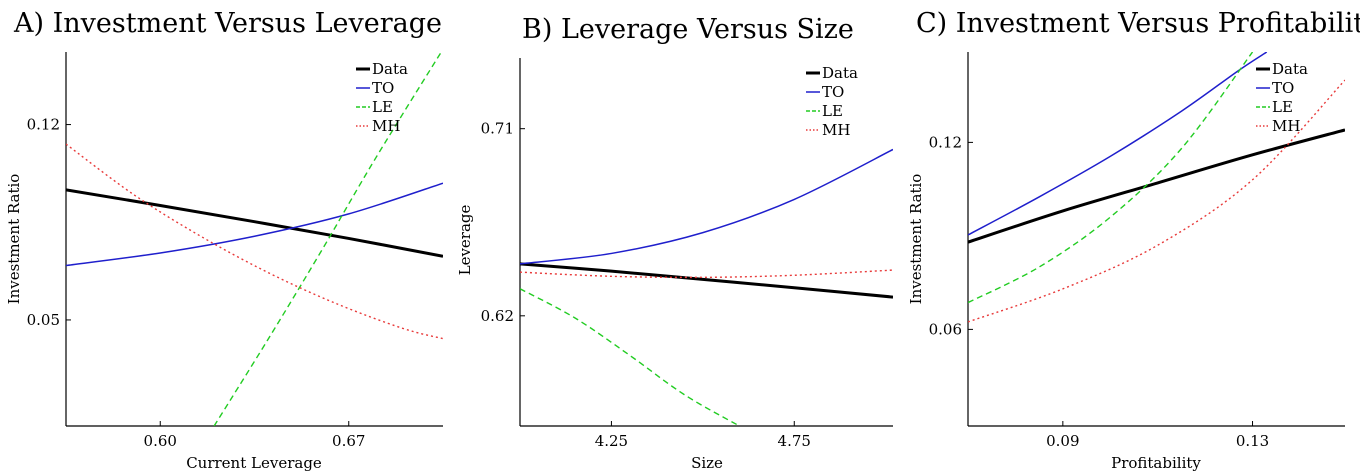 The image size is (1360, 476). I want to click on panel-a-series-data, so click(254, 223).